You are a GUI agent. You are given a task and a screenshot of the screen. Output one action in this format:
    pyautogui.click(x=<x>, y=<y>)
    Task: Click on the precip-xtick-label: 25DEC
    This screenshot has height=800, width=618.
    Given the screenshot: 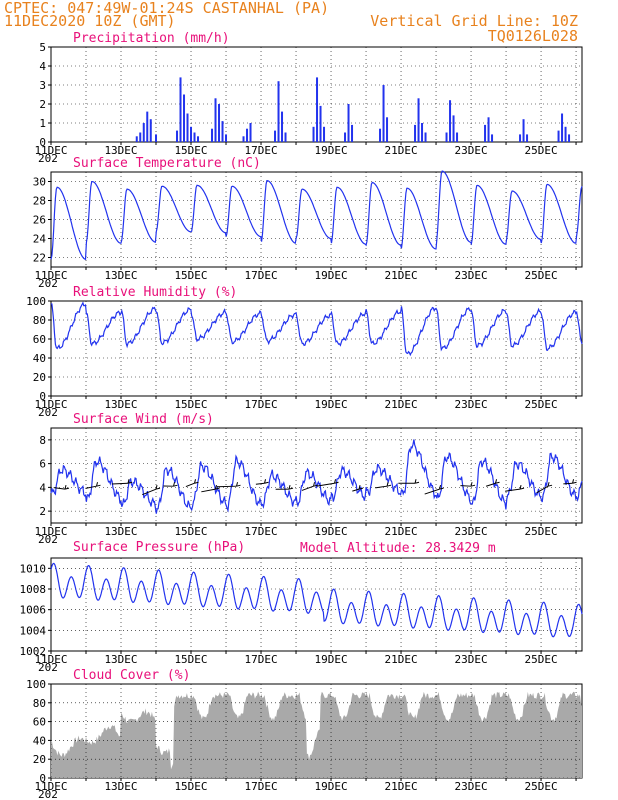 What is the action you would take?
    pyautogui.click(x=540, y=150)
    